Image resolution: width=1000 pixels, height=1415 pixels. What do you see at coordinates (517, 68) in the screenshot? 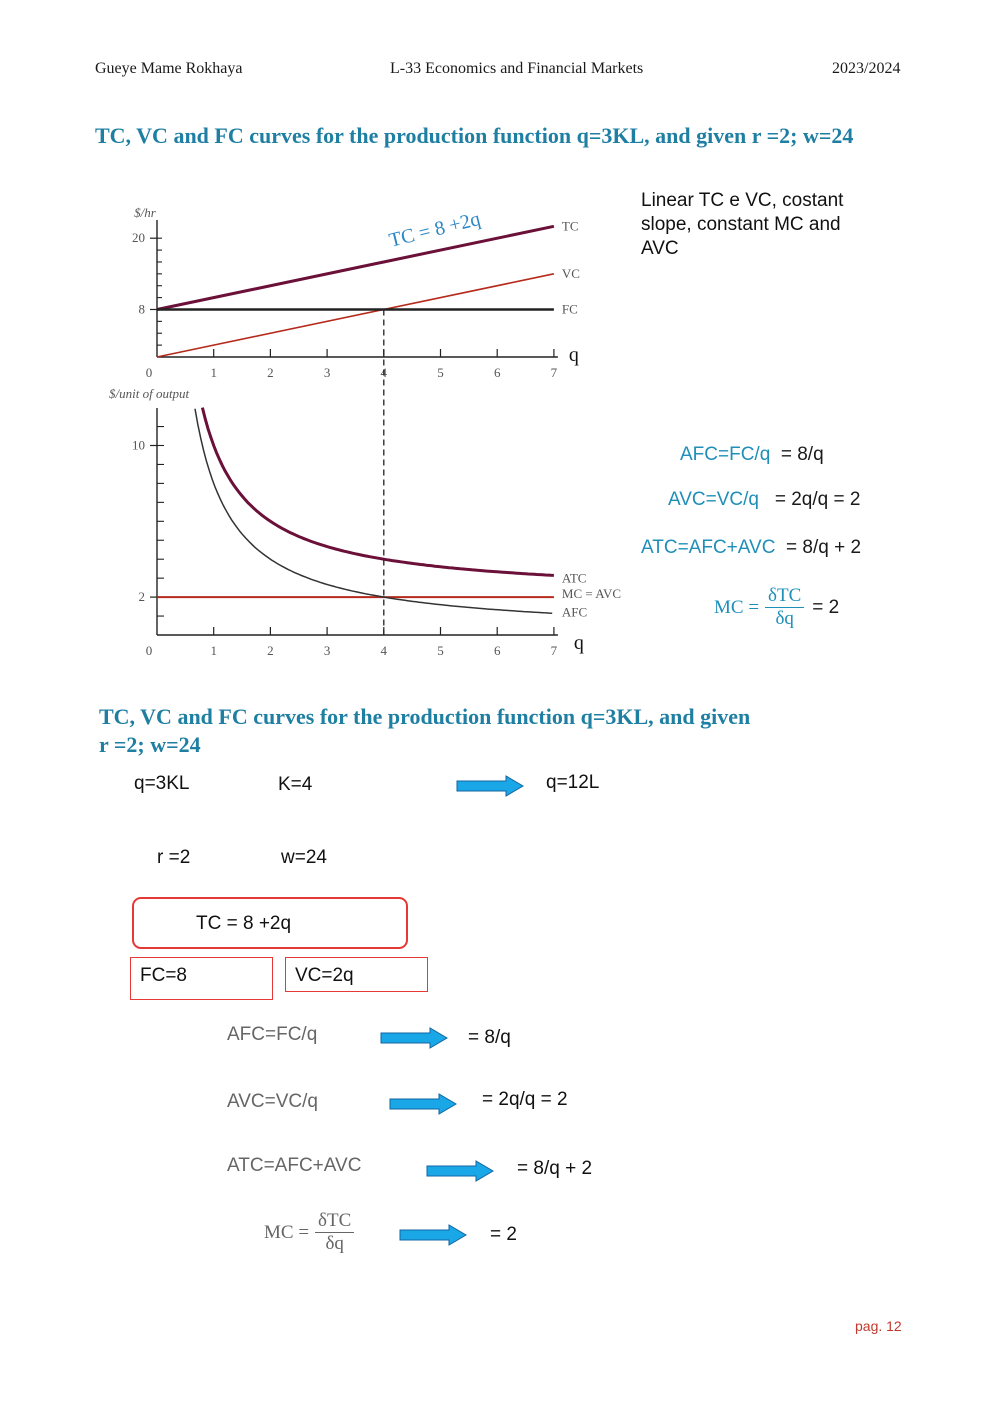
I see `header-course: L-33 Economics and Financial Markets` at bounding box center [517, 68].